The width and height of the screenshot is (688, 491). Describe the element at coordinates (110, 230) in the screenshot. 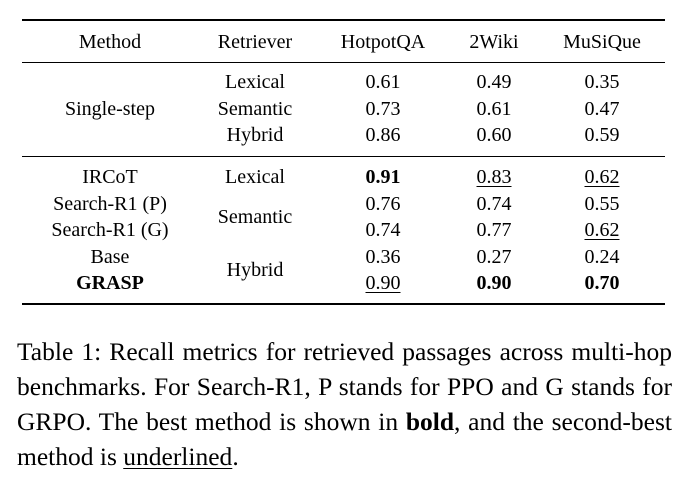

I see `method: Search-R1 (G)` at that location.